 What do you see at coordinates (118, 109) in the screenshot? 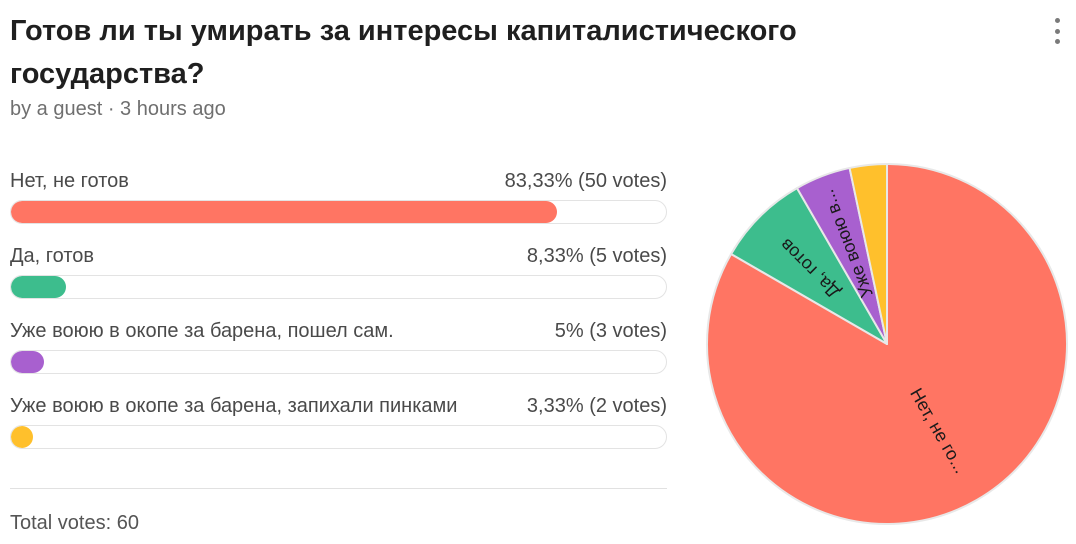
I see `poll-byline: by a guest · 3 hours ago` at bounding box center [118, 109].